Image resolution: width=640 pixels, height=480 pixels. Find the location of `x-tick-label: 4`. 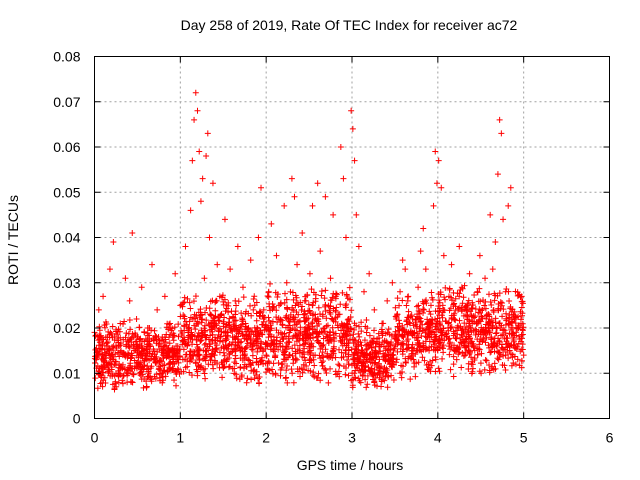

x-tick-label: 4 is located at coordinates (438, 438).